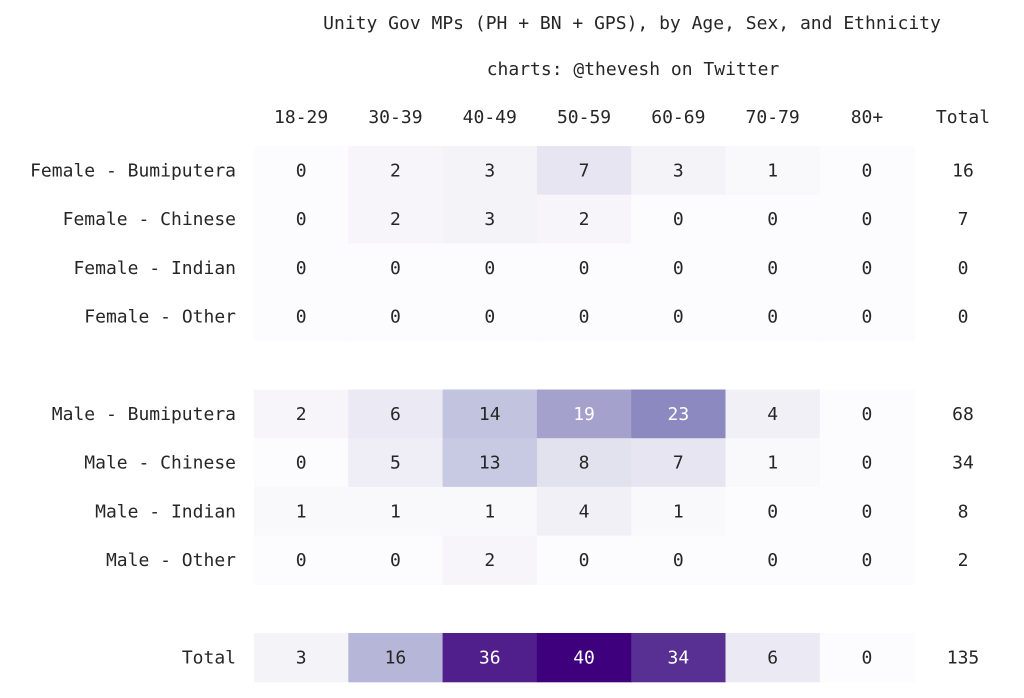  Describe the element at coordinates (963, 657) in the screenshot. I see `row-total: 135` at that location.